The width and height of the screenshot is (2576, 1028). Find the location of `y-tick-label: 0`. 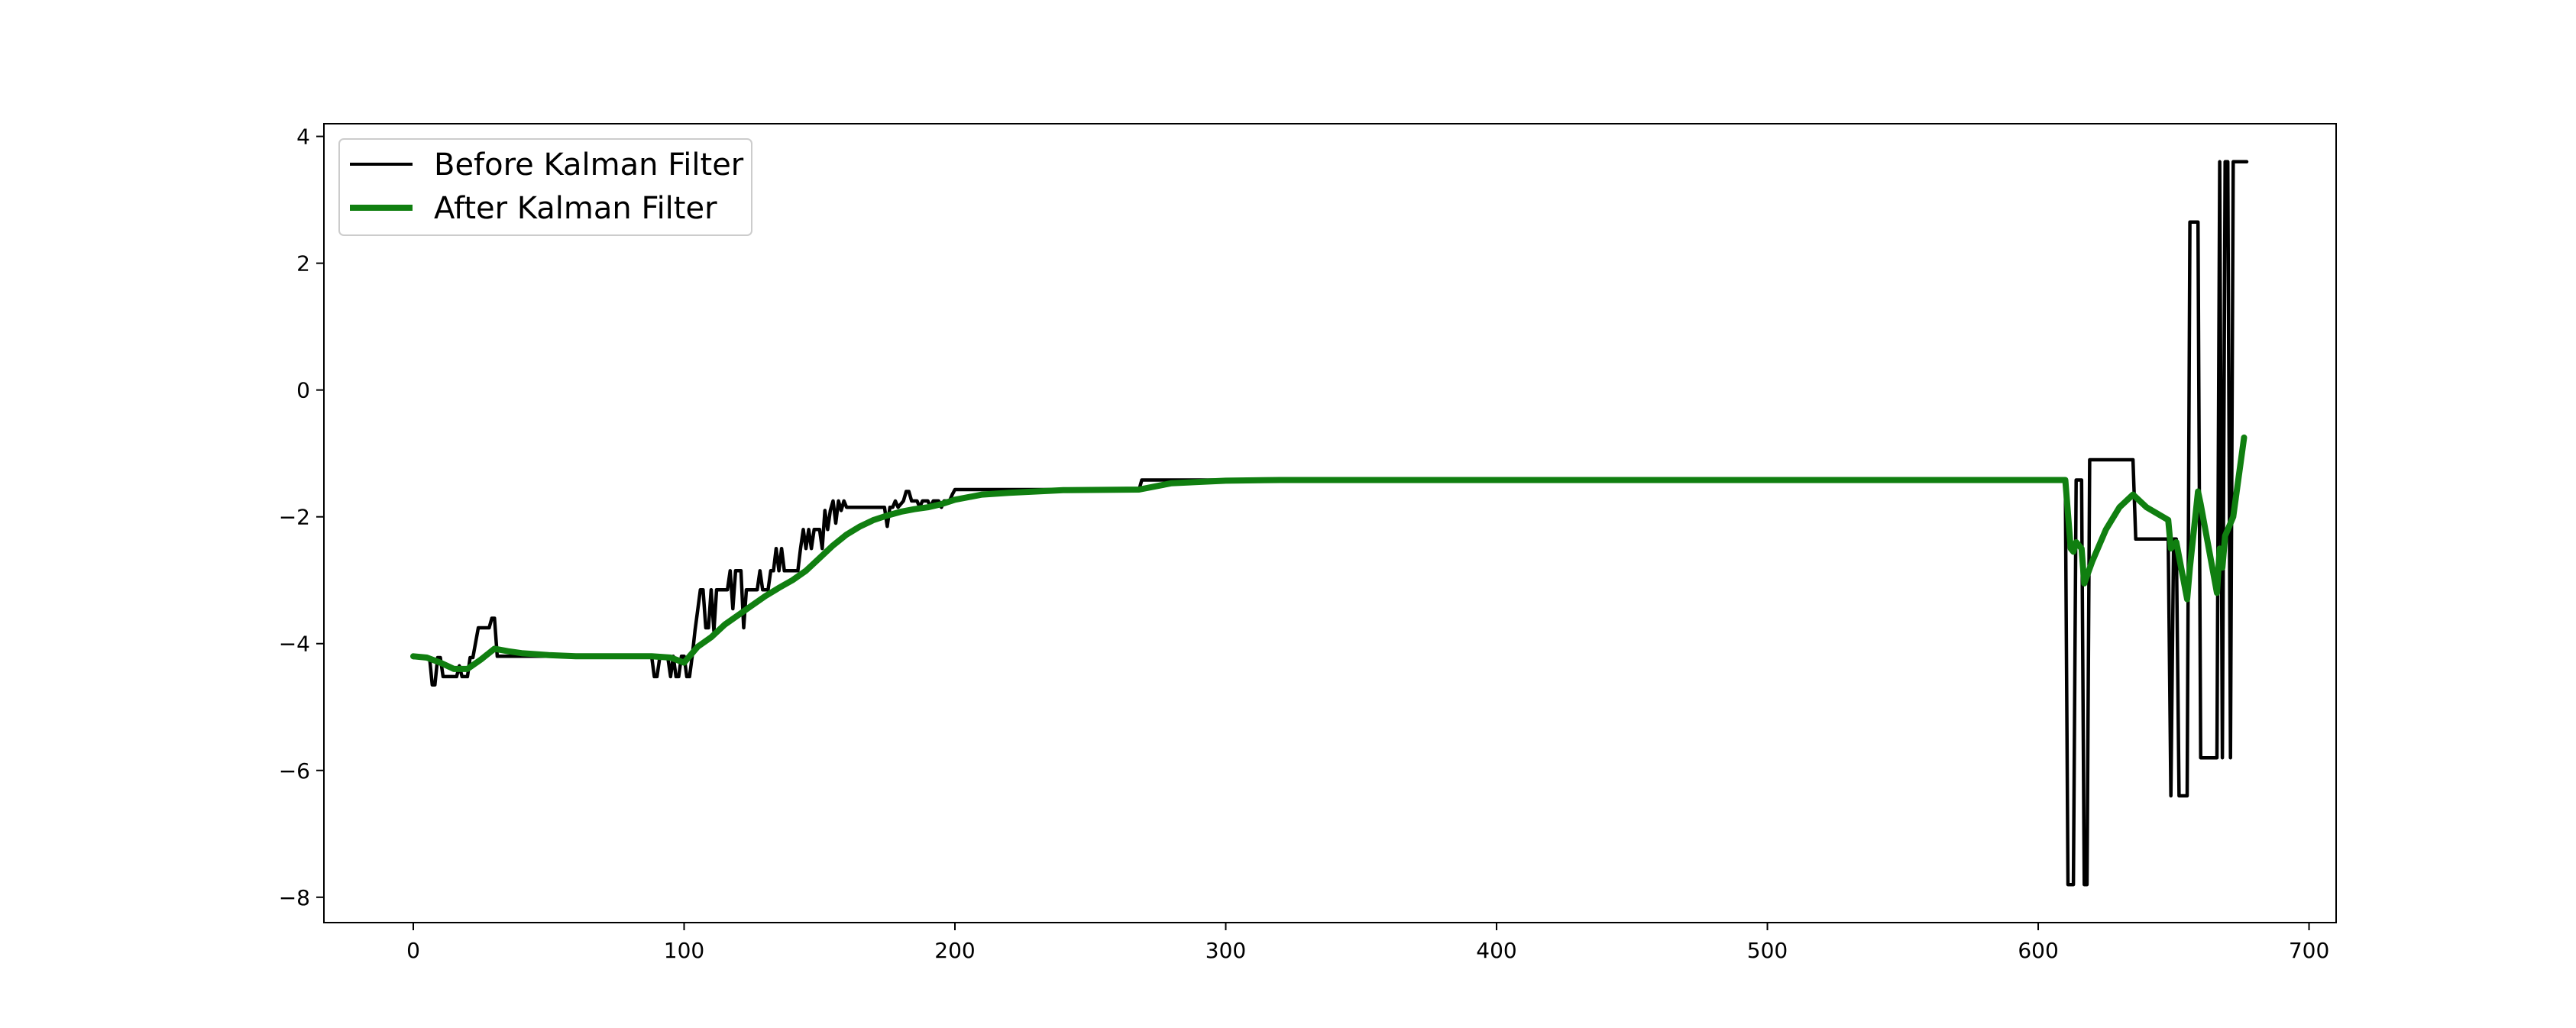

y-tick-label: 0 is located at coordinates (303, 390).